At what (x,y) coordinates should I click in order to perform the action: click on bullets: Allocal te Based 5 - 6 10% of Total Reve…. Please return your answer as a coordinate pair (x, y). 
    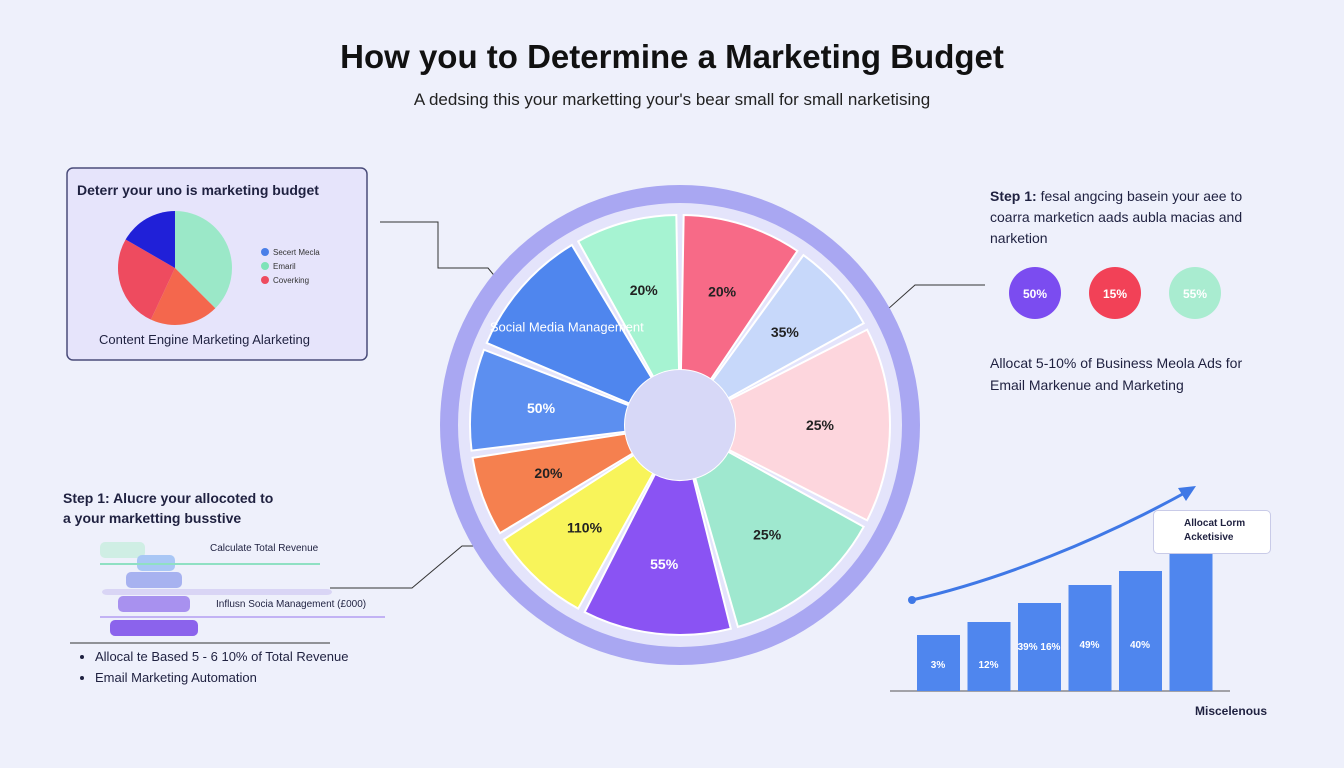
    Looking at the image, I should click on (201, 667).